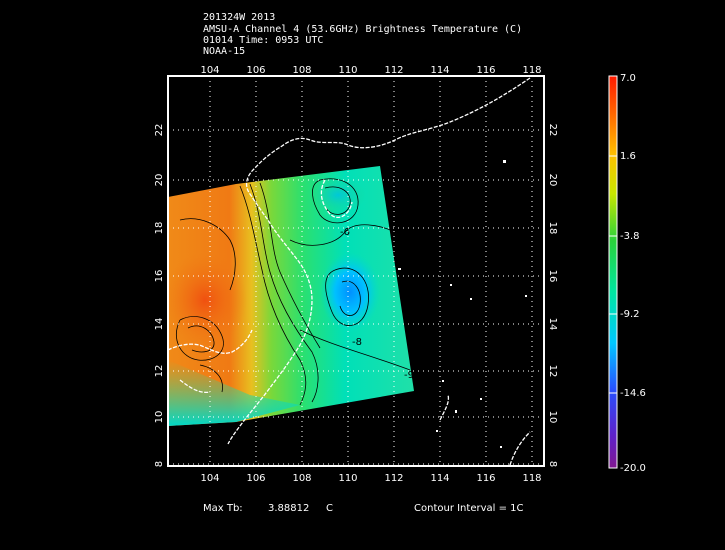 This screenshot has height=550, width=725. Describe the element at coordinates (469, 508) in the screenshot. I see `contour-interval: Contour Interval = 1C` at that location.